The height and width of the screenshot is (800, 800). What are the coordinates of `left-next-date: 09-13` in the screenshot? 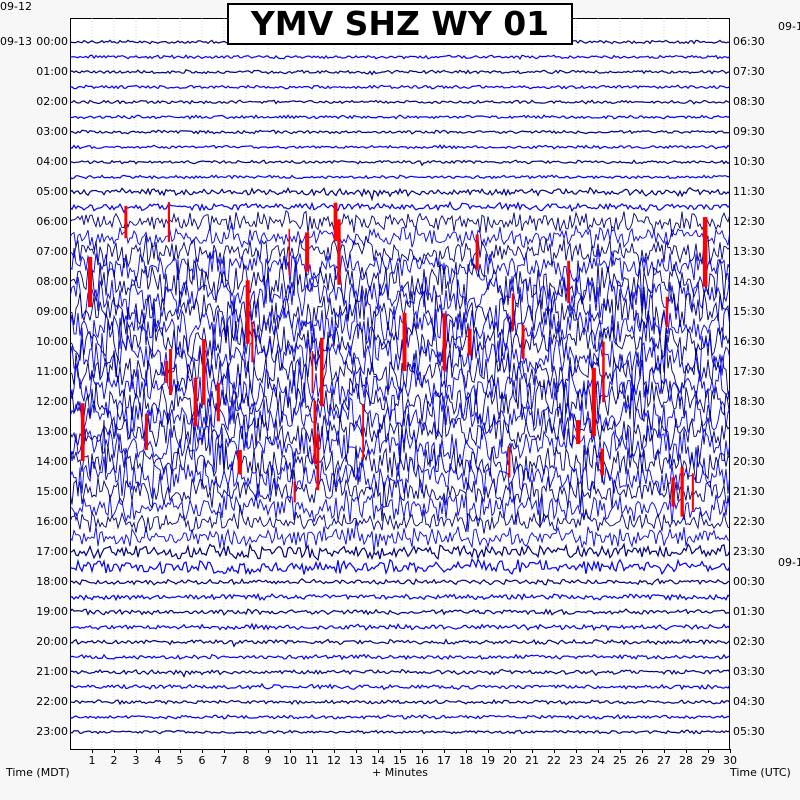 It's located at (16, 41).